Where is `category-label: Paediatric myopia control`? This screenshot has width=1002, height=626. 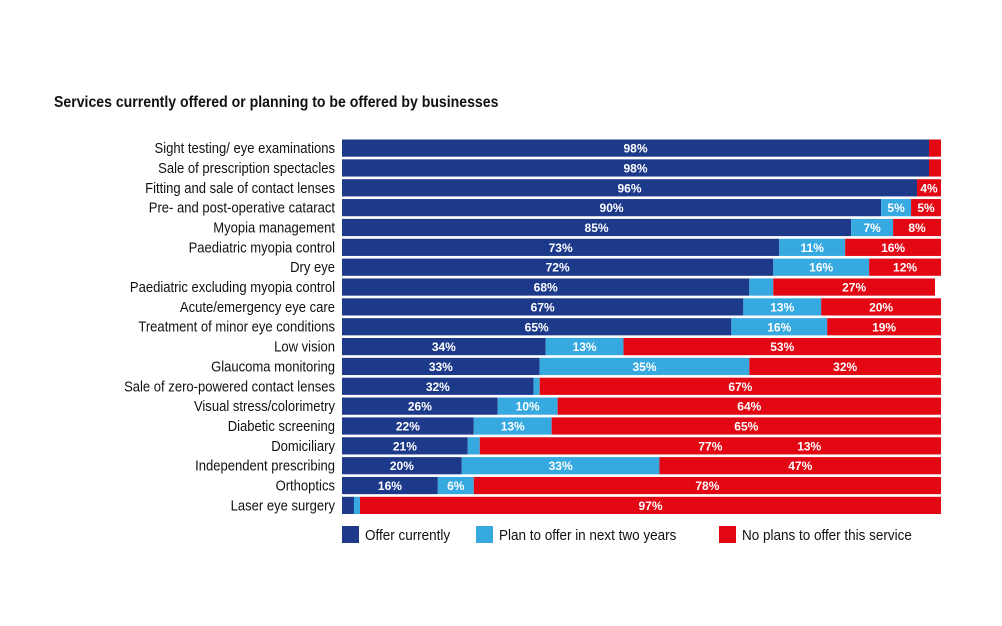 category-label: Paediatric myopia control is located at coordinates (262, 248).